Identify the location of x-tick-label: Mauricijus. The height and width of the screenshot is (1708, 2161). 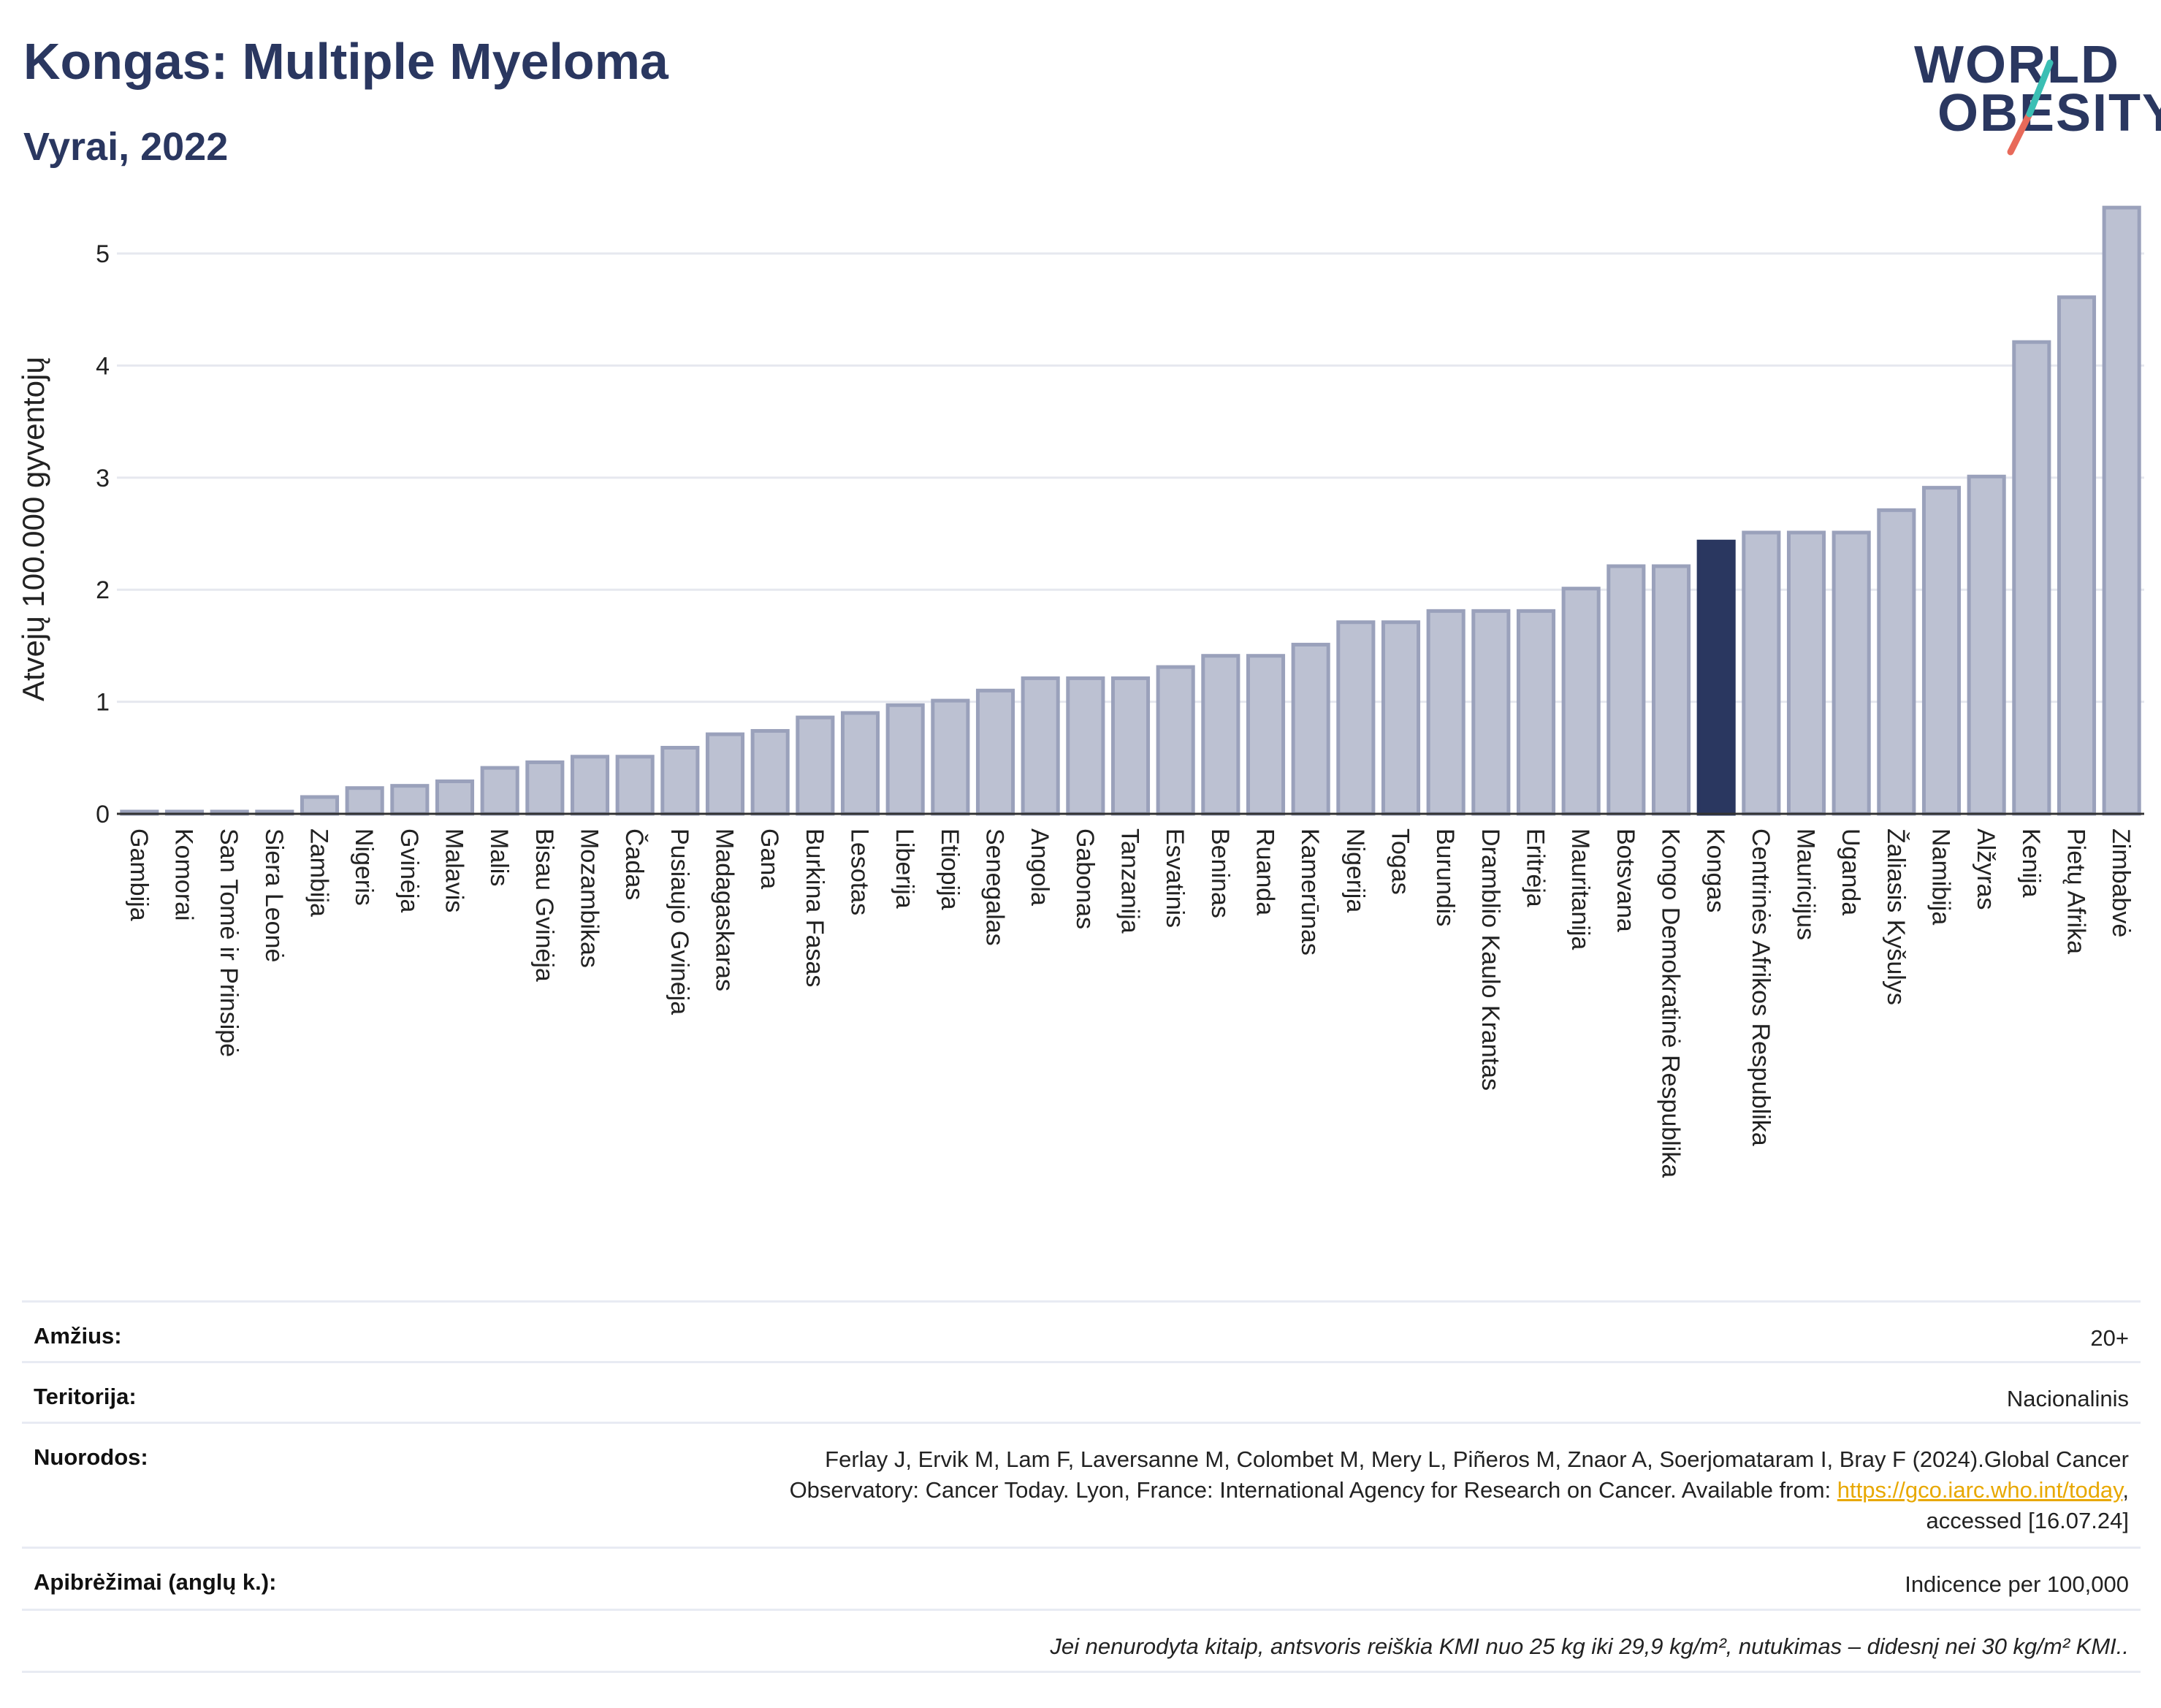
(1806, 884).